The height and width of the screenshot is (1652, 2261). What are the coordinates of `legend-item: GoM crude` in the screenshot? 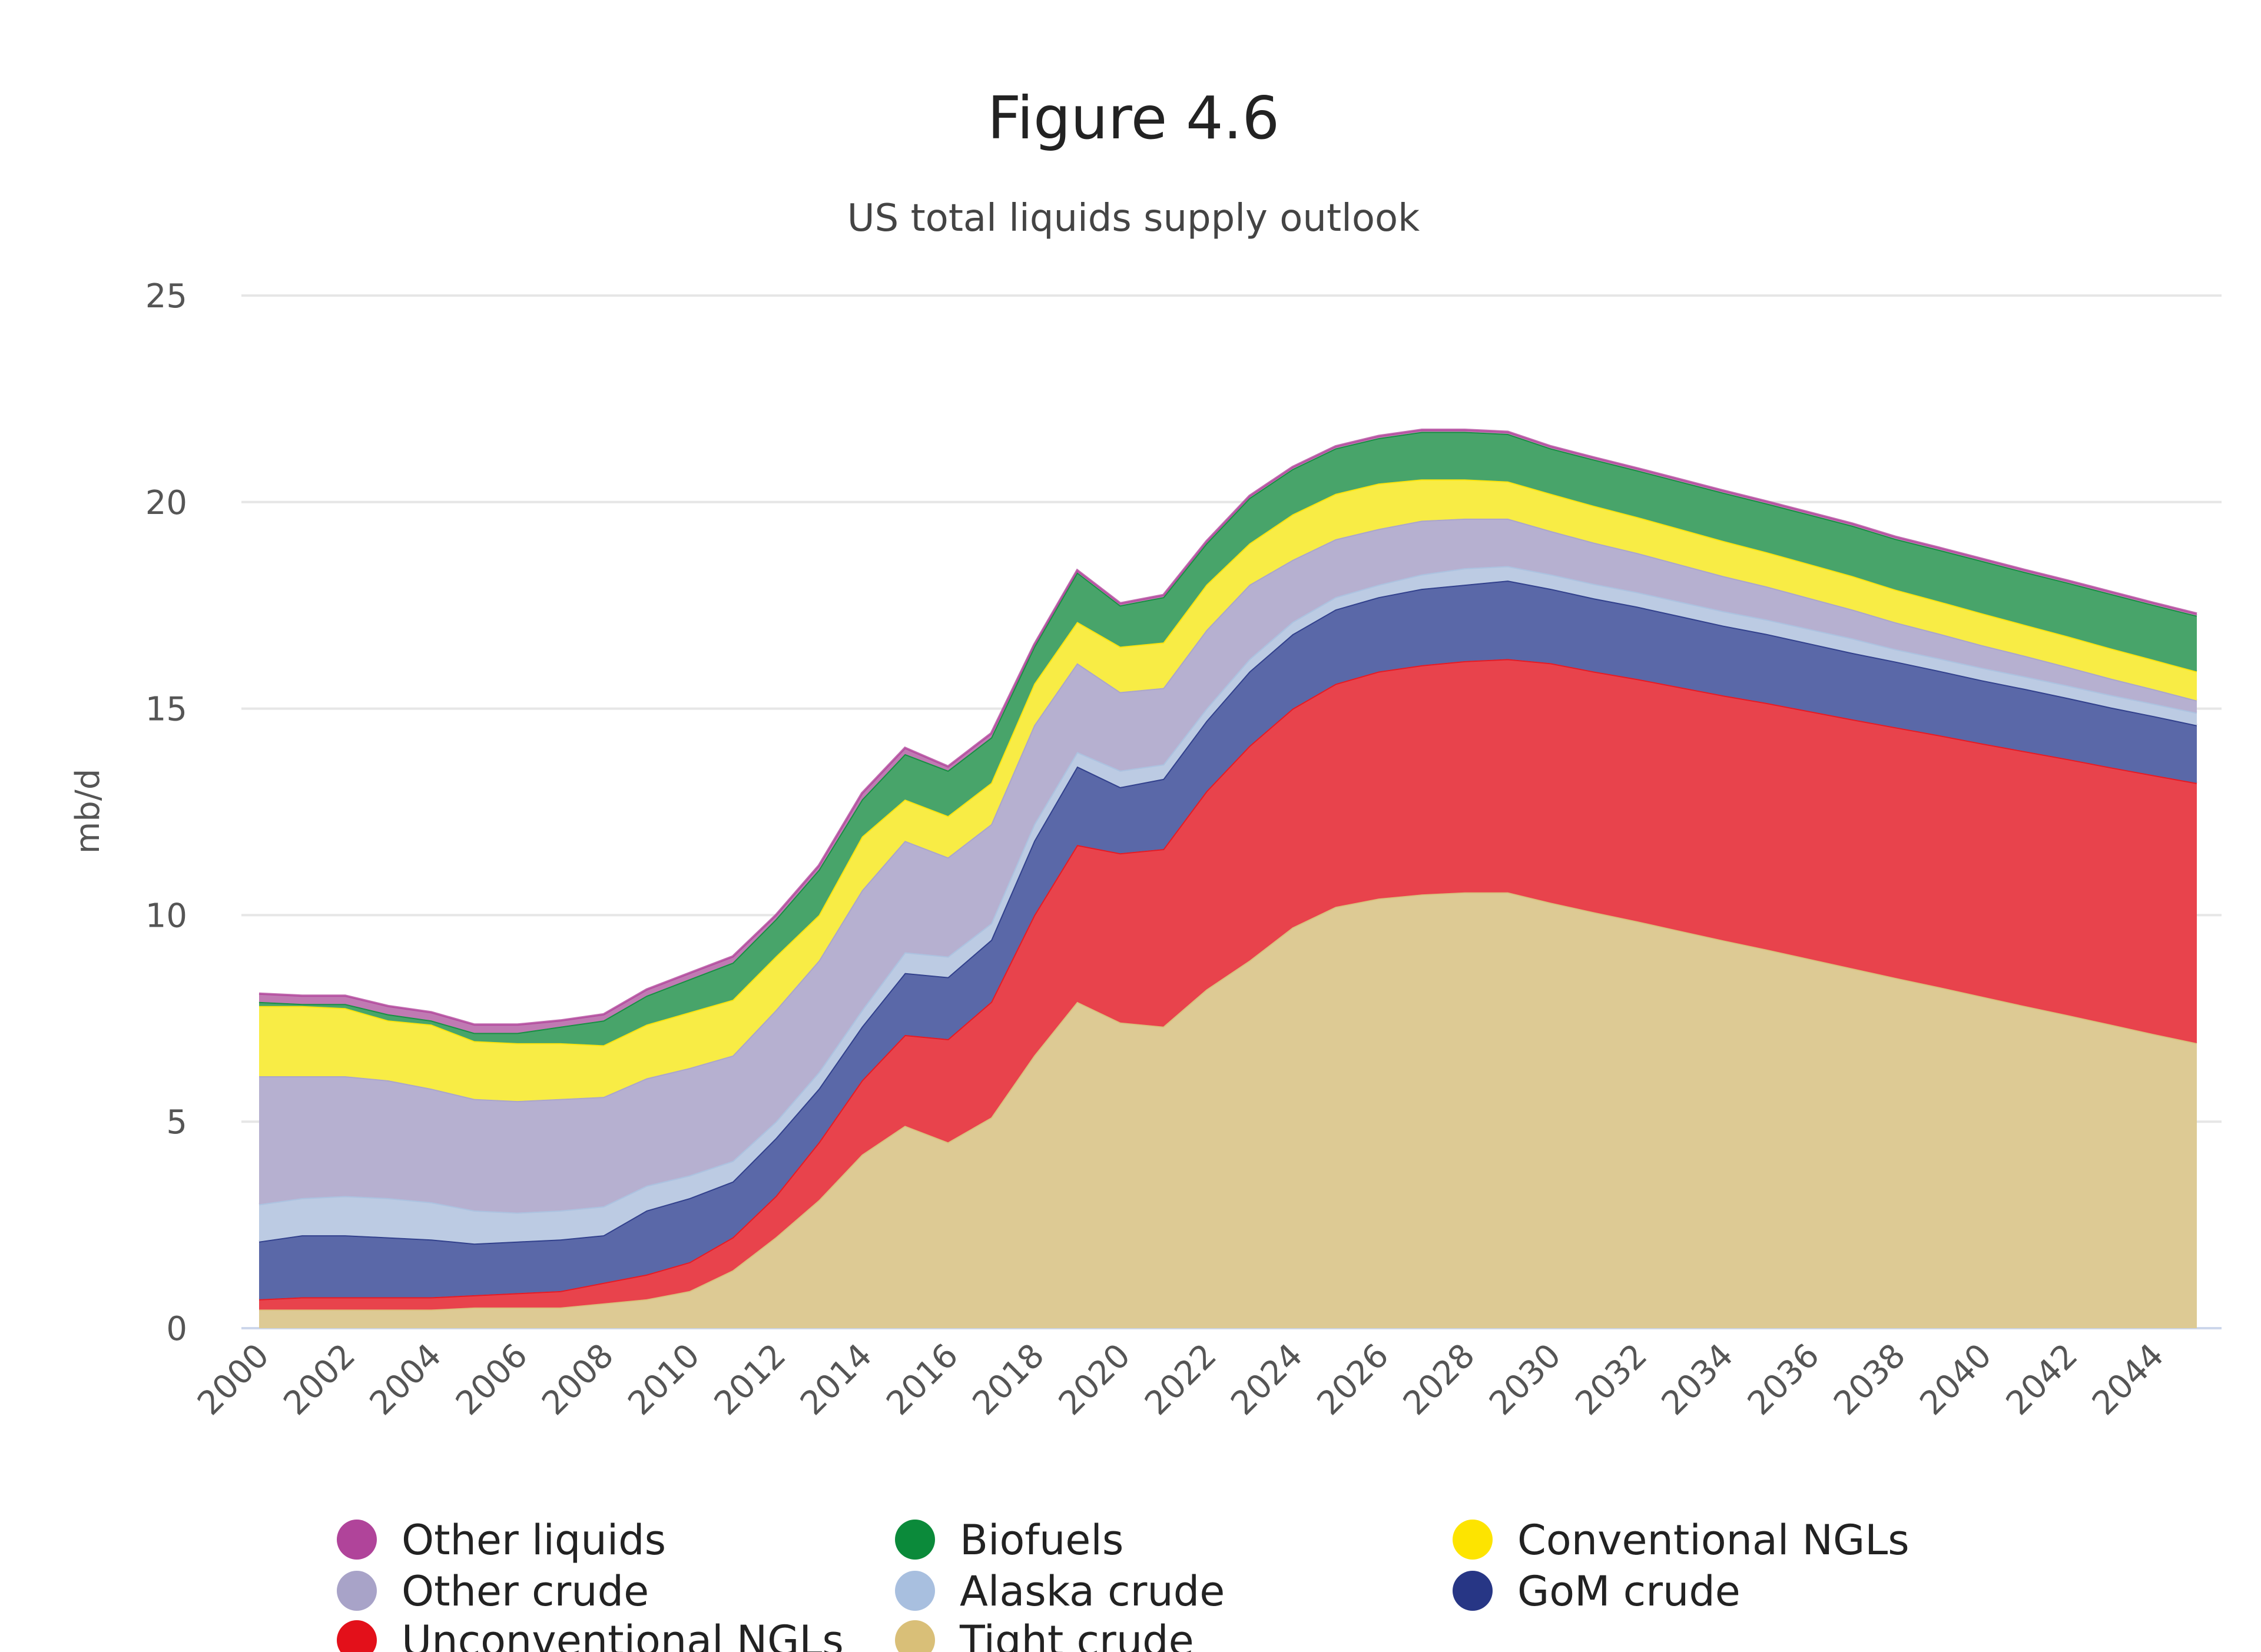 It's located at (1596, 1591).